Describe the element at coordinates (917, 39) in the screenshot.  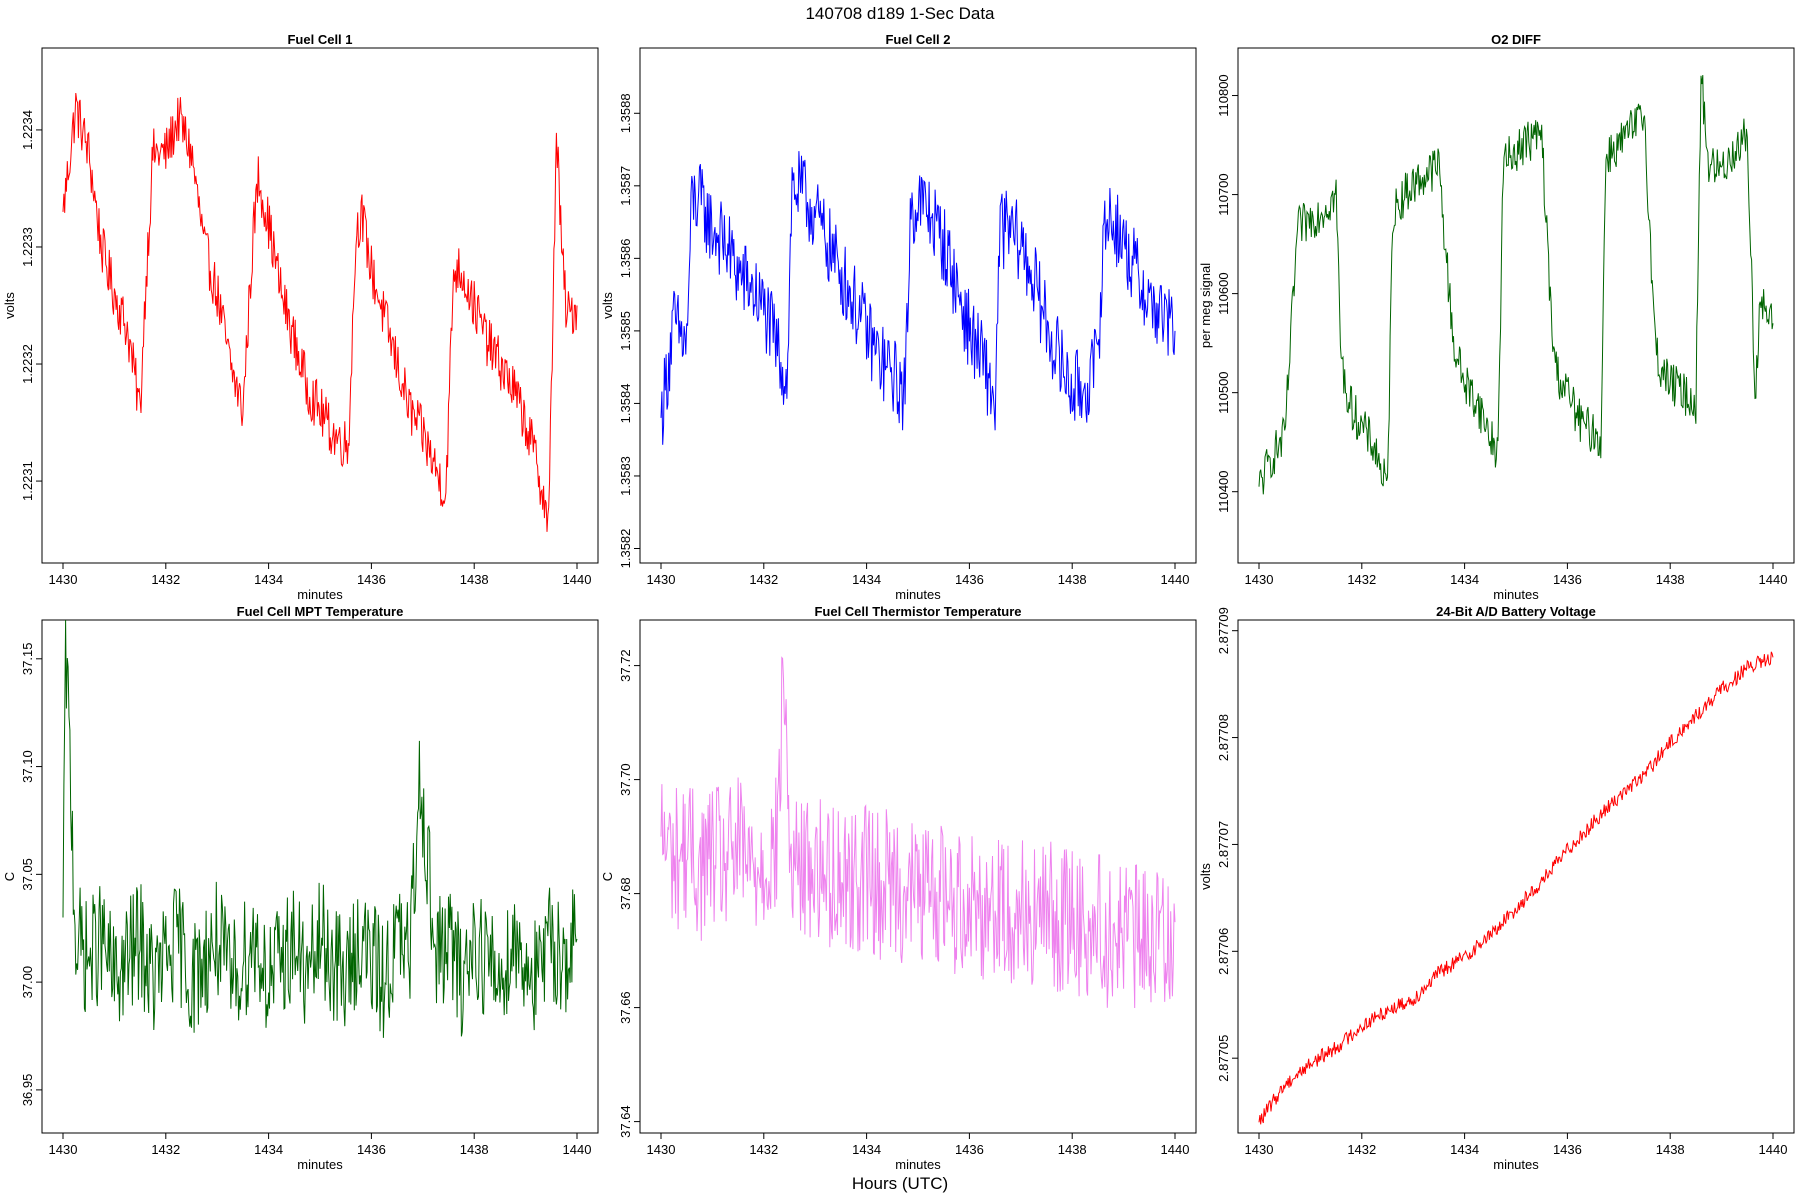
I see `panel-title: Fuel Cell 2` at that location.